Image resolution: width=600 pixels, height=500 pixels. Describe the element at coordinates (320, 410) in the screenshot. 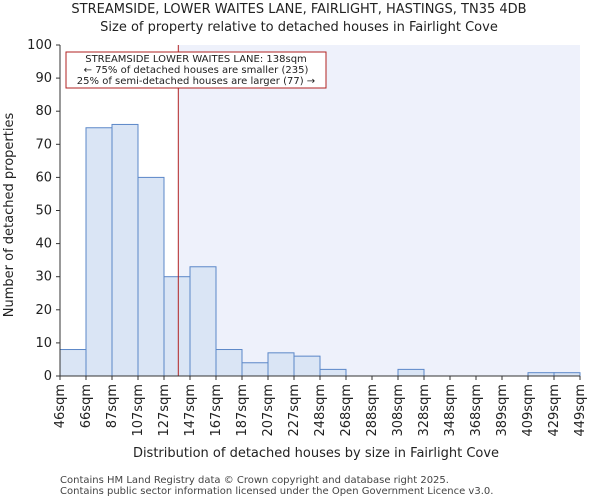

I see `x-tick-label-248sqm: 248sqm` at that location.